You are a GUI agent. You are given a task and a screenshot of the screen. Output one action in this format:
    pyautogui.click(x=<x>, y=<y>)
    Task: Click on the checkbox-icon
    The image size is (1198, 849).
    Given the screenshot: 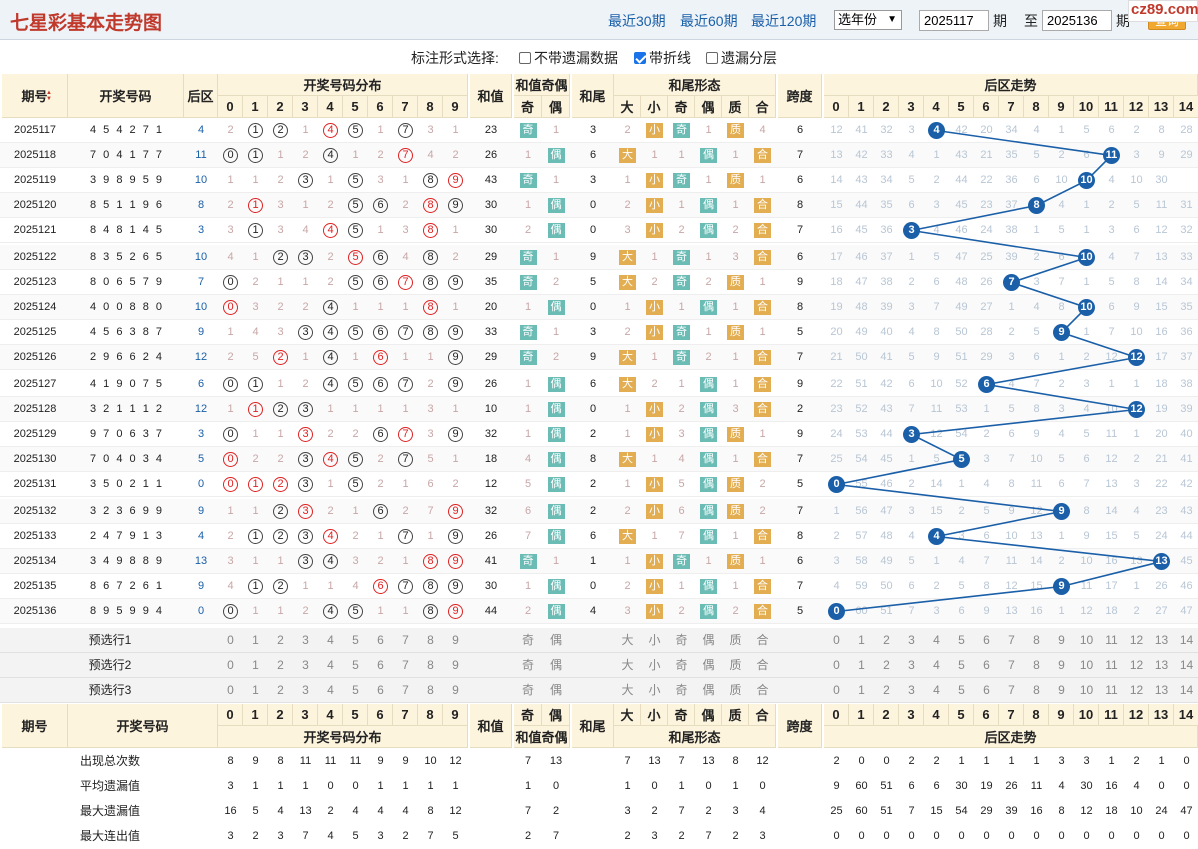 What is the action you would take?
    pyautogui.click(x=525, y=58)
    